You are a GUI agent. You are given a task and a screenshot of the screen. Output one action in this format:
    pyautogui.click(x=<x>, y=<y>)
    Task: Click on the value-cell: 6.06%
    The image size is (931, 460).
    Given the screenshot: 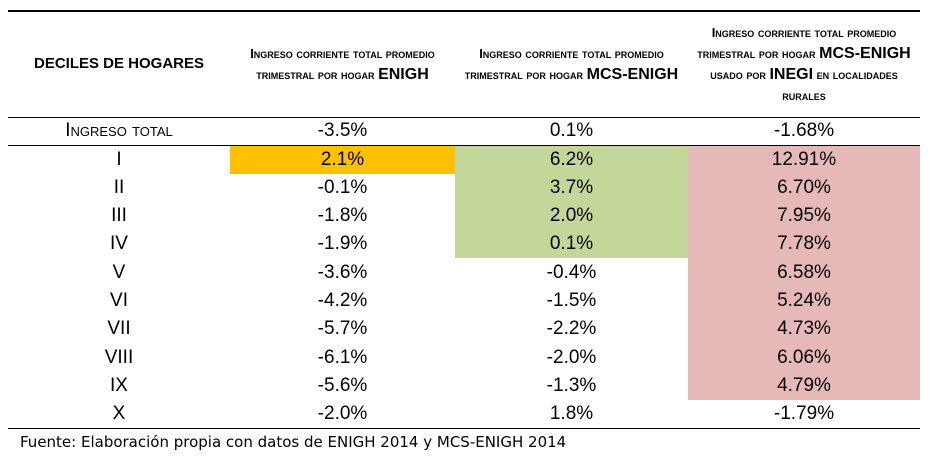 What is the action you would take?
    pyautogui.click(x=804, y=357)
    